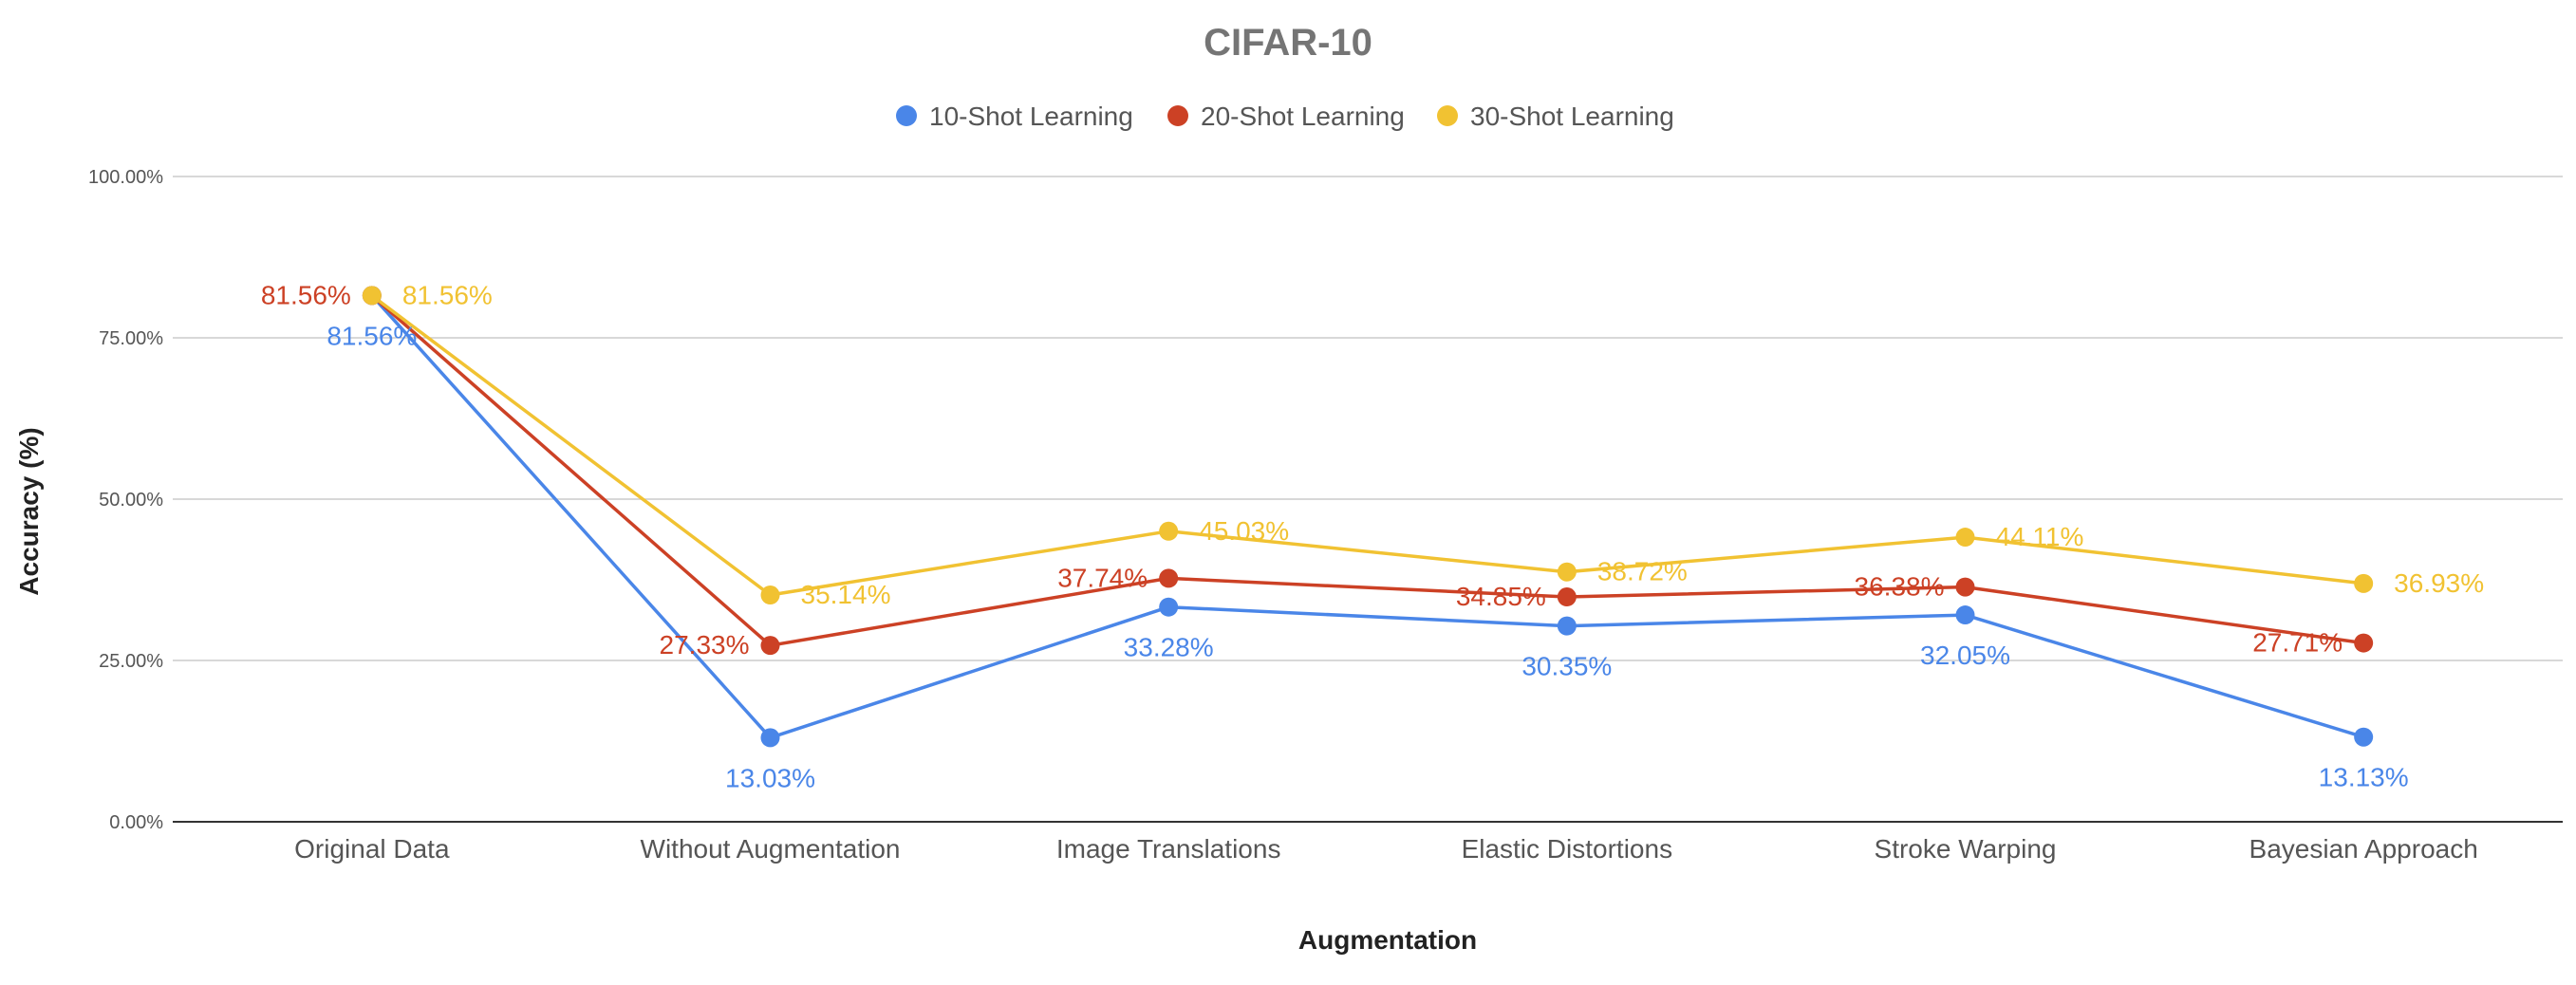  What do you see at coordinates (1169, 647) in the screenshot?
I see `data-label: 33.28%` at bounding box center [1169, 647].